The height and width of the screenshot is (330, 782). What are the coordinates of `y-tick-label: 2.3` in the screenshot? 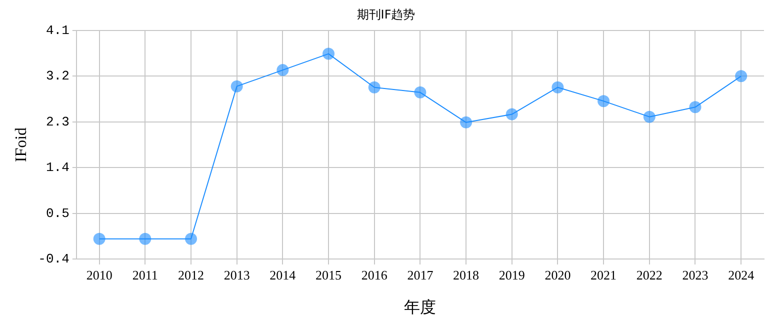 It's located at (58, 122).